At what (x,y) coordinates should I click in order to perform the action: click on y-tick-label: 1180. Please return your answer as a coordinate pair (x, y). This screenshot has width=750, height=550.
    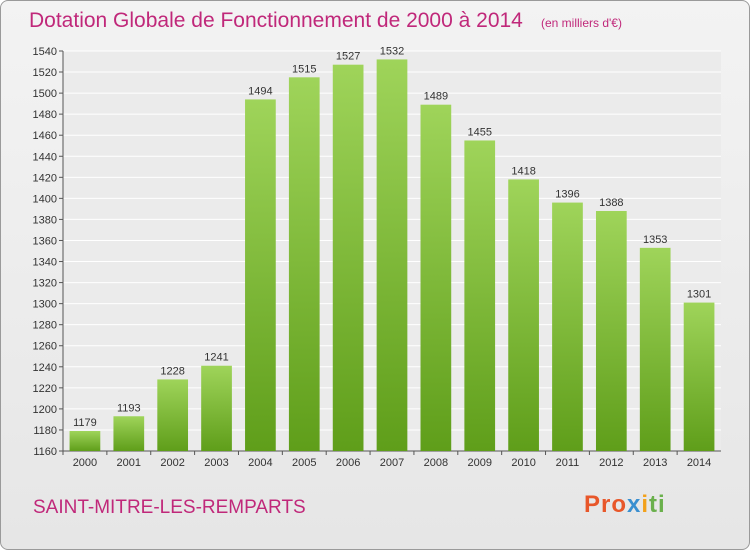
    Looking at the image, I should click on (45, 431).